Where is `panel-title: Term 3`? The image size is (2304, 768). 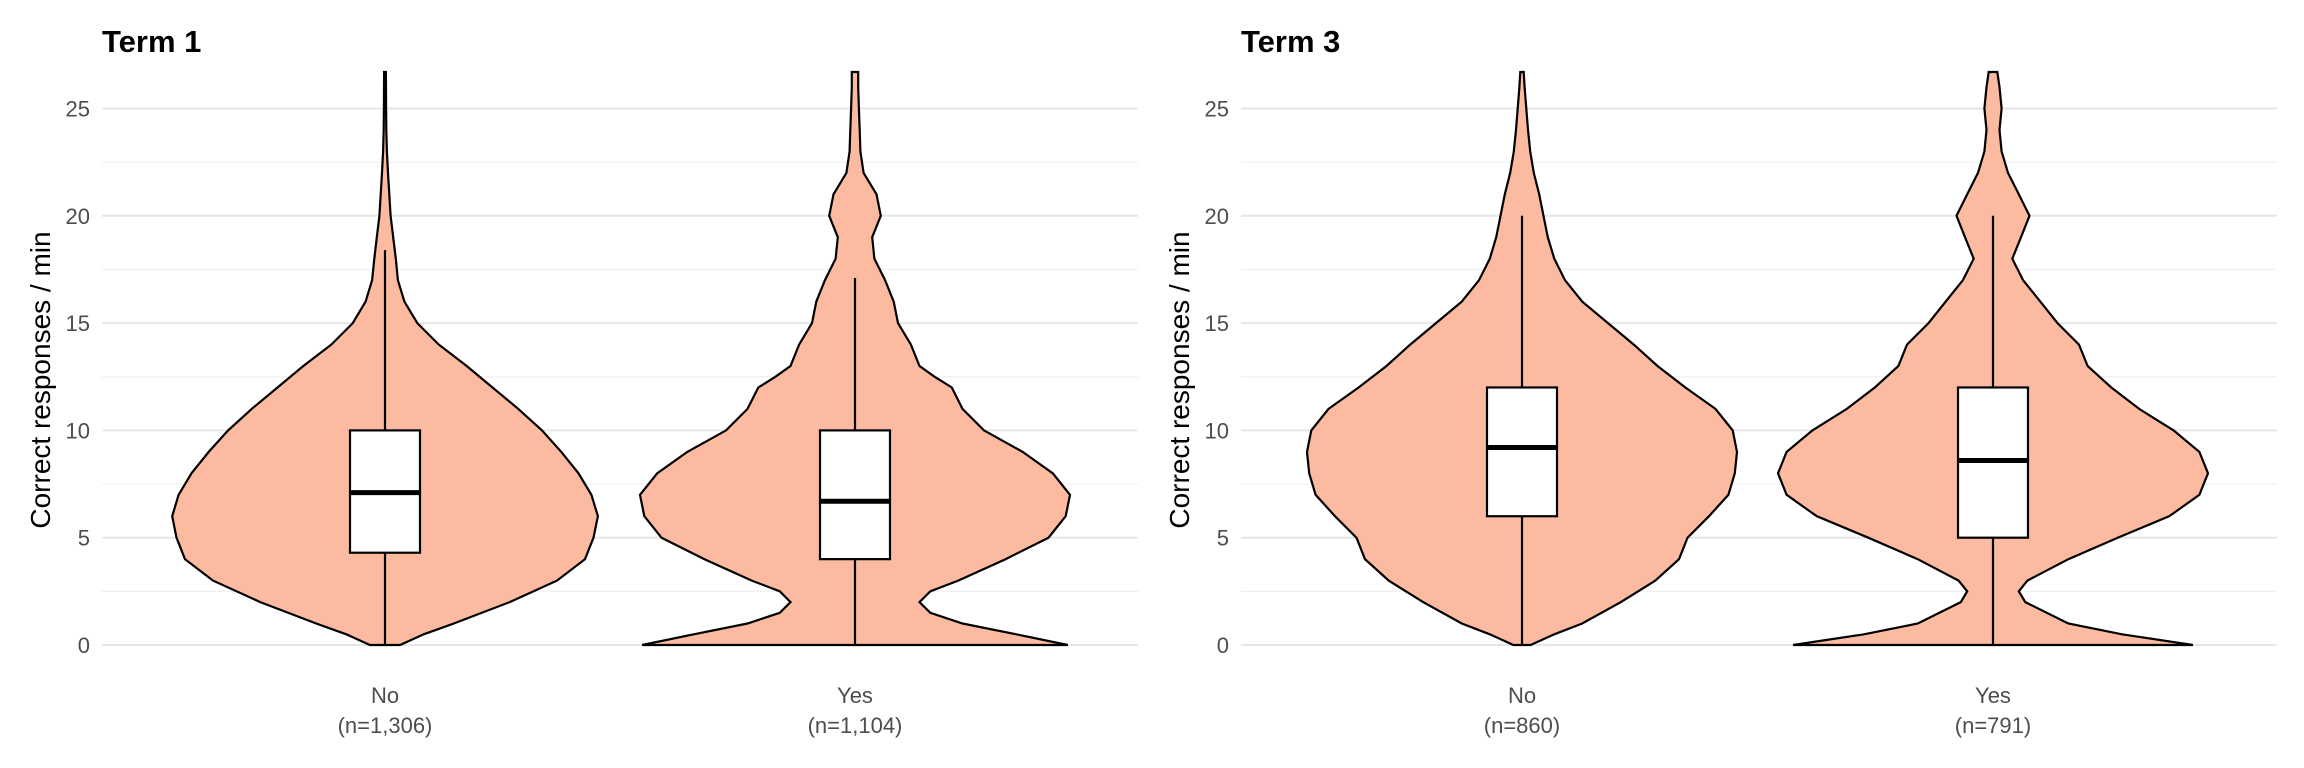 panel-title: Term 3 is located at coordinates (1290, 41).